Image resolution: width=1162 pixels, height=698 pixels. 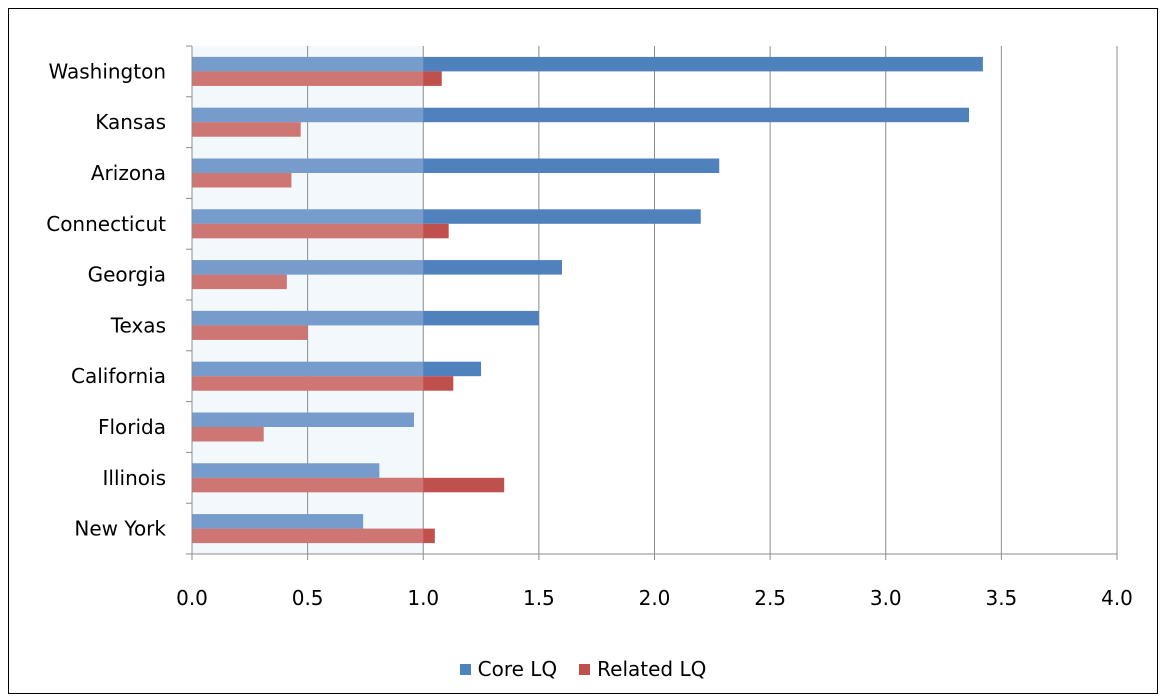 I want to click on legend-swatch-related-lq, so click(x=585, y=669).